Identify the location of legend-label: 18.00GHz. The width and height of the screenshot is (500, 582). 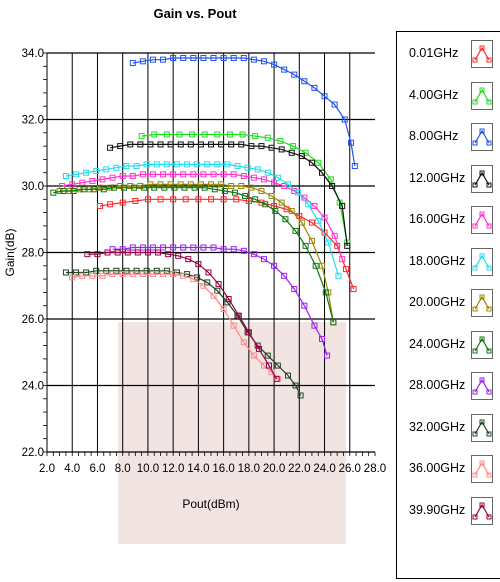
(437, 260).